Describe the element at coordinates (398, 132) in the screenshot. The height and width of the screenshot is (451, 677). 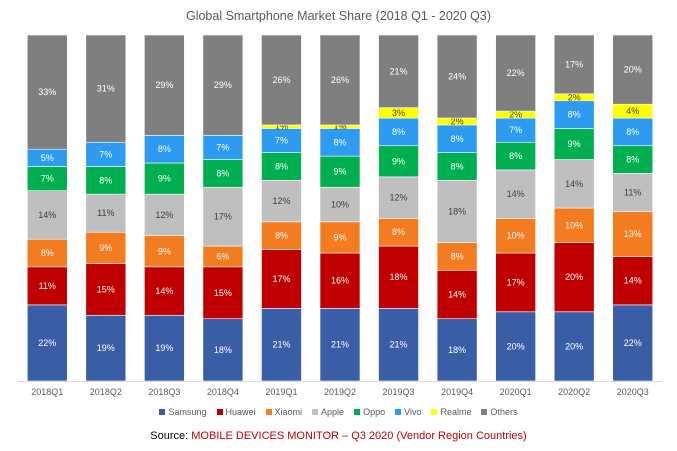
I see `bar-segment-vivo-2019Q3` at that location.